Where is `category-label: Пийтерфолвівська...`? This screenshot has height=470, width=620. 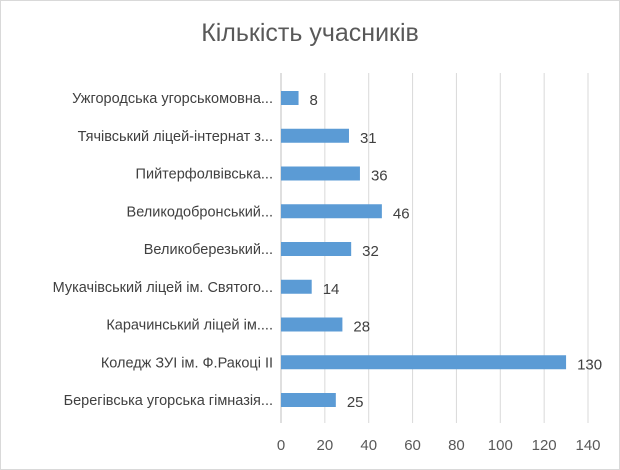
category-label: Пийтерфолвівська... is located at coordinates (204, 175).